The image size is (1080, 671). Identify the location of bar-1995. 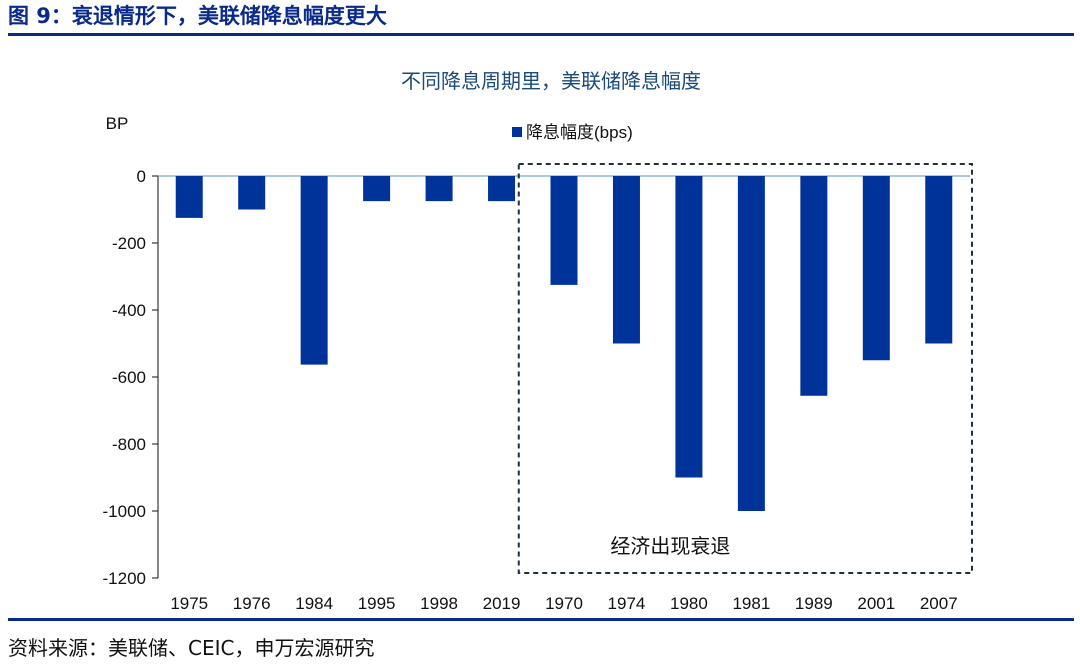
(377, 189).